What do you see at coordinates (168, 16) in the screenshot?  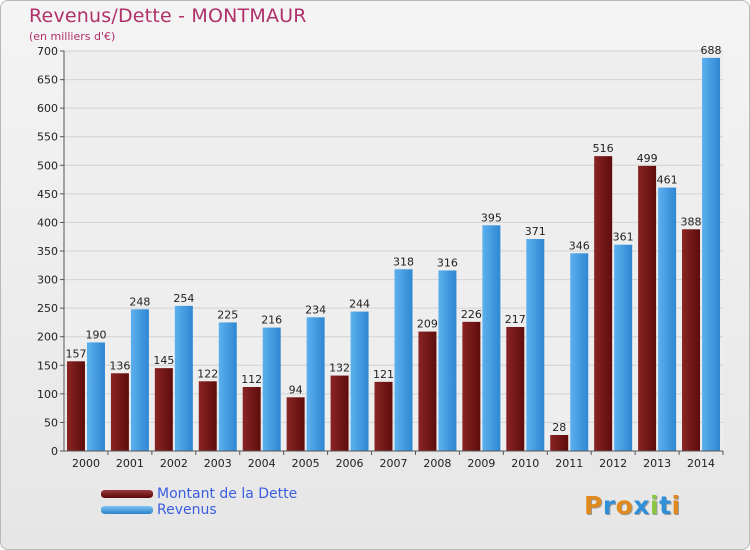 I see `chart-title: Revenus/Dette - MONTMAUR` at bounding box center [168, 16].